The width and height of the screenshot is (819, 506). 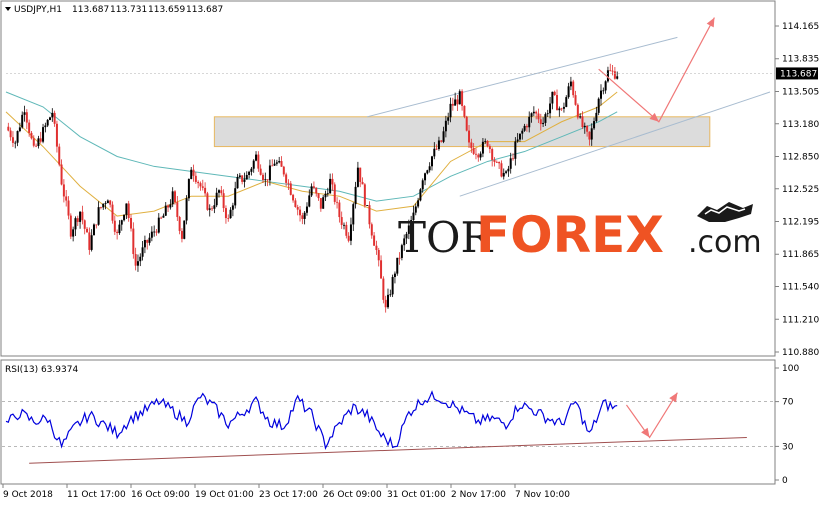 I want to click on watermark-com: .com, so click(x=725, y=242).